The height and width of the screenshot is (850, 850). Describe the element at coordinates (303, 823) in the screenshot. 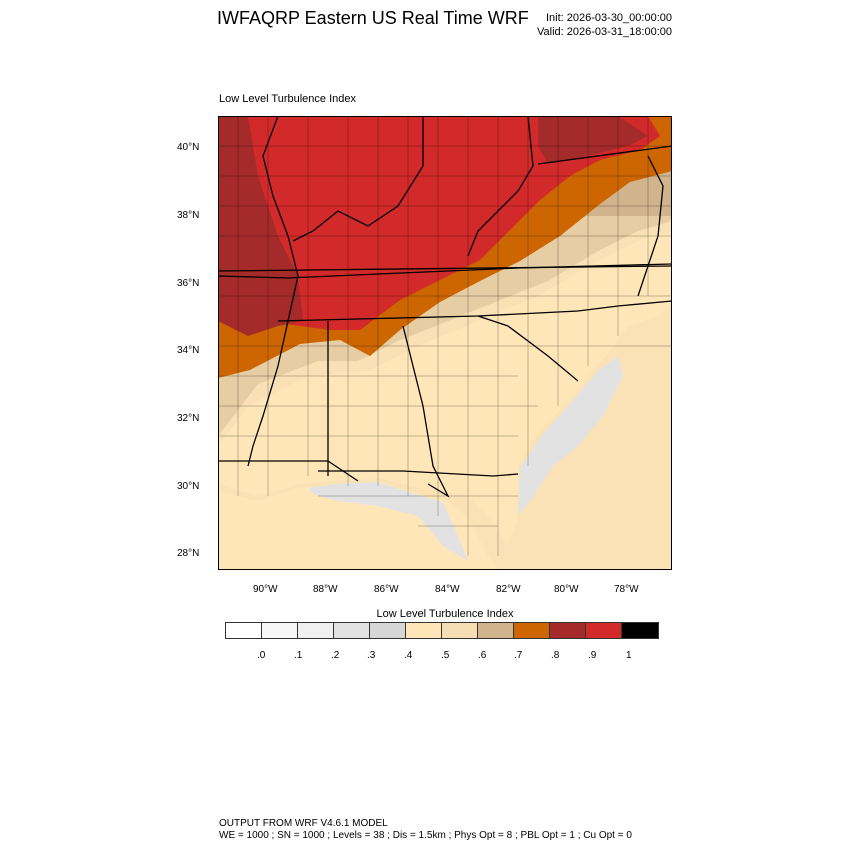

I see `model-info: OUTPUT FROM WRF V4.6.1 MODEL` at that location.